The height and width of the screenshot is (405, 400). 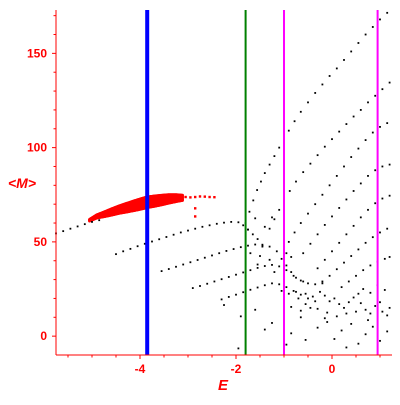 I want to click on y-tick-label: 100, so click(x=37, y=148).